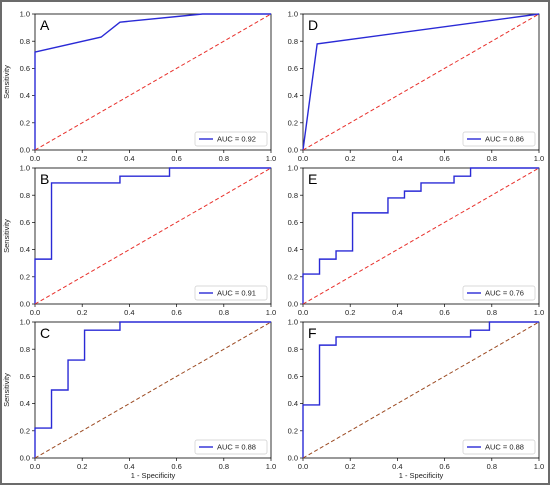 The height and width of the screenshot is (485, 550). I want to click on panel-d-plot-area, so click(421, 82).